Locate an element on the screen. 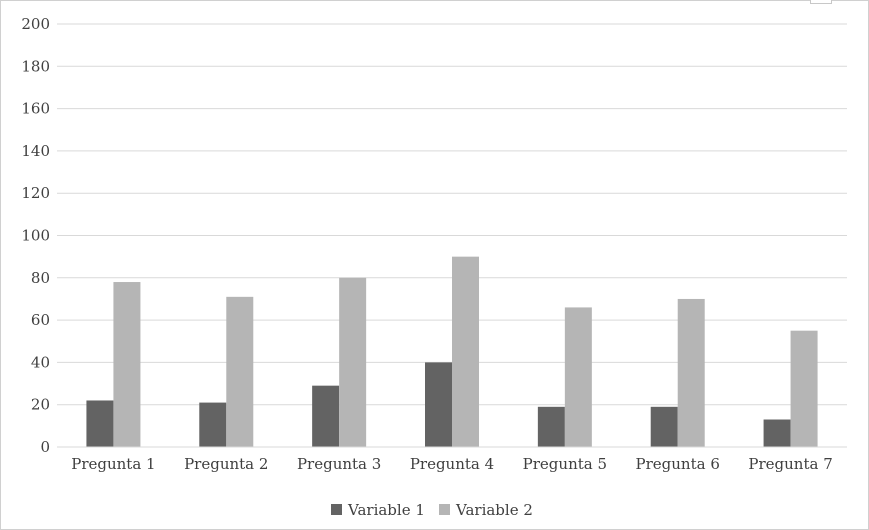  y-tick-label: 20 is located at coordinates (40, 405).